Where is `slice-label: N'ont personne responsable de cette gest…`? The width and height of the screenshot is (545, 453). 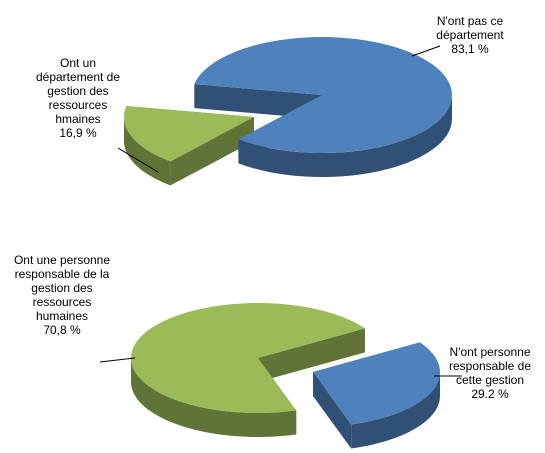
slice-label: N'ont personne responsable de cette gest… is located at coordinates (490, 373).